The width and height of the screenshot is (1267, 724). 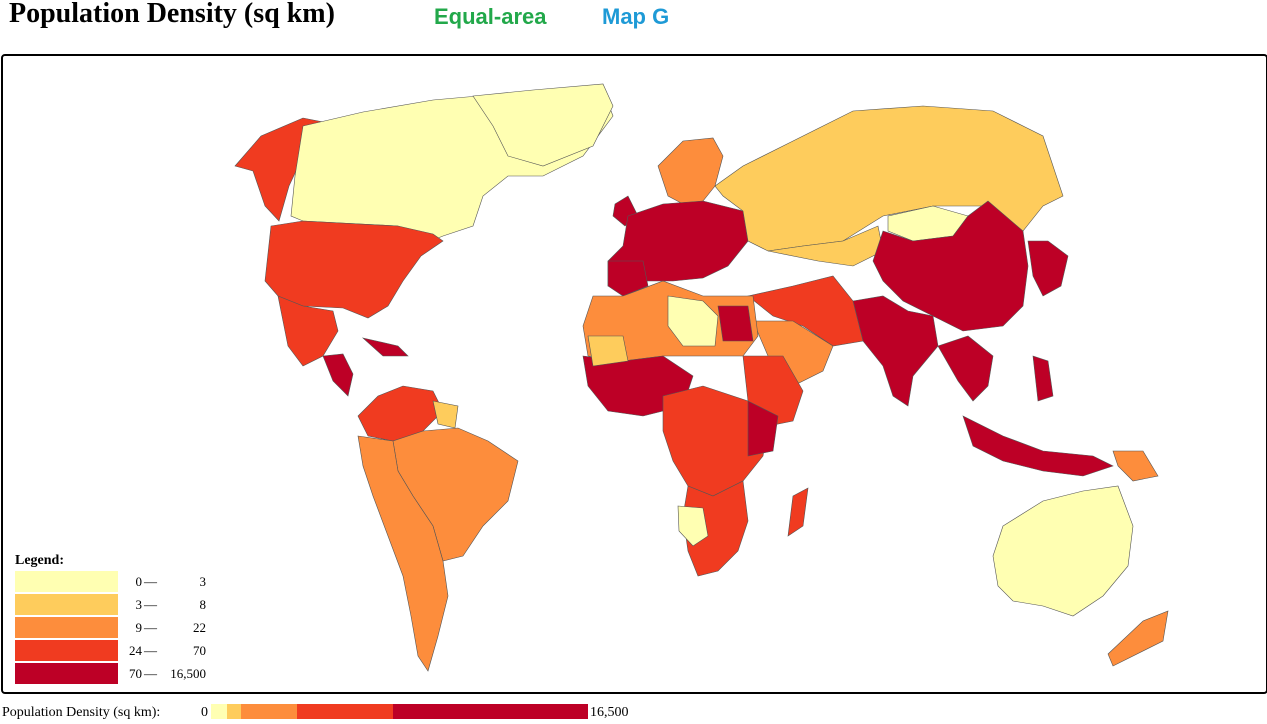 What do you see at coordinates (150, 581) in the screenshot?
I see `legend-dash-1: —` at bounding box center [150, 581].